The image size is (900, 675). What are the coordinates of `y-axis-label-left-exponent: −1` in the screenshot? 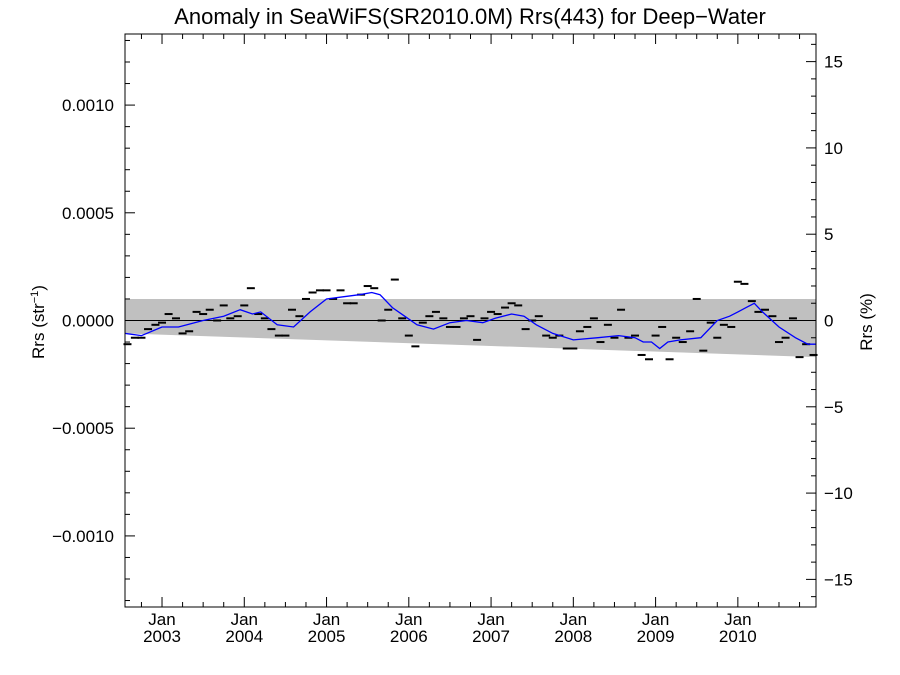 It's located at (35, 297).